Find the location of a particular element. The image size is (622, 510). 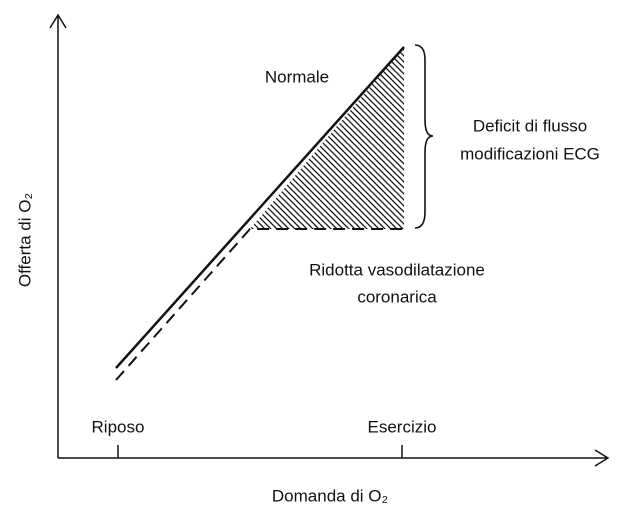

y-axis is located at coordinates (58, 235).